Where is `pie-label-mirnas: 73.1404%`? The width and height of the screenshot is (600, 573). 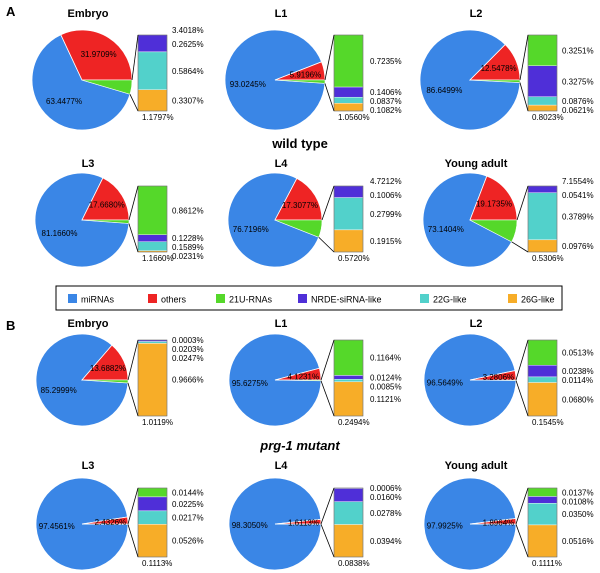 pie-label-mirnas: 73.1404% is located at coordinates (446, 229).